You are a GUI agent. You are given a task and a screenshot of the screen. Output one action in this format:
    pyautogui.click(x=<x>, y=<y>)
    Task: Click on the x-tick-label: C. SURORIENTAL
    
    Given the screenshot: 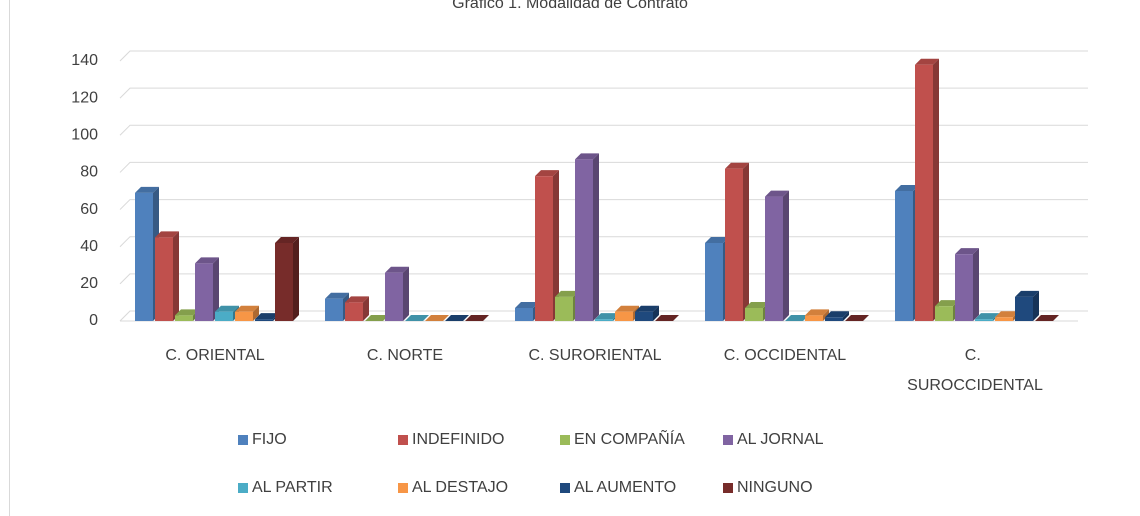 What is the action you would take?
    pyautogui.click(x=594, y=355)
    